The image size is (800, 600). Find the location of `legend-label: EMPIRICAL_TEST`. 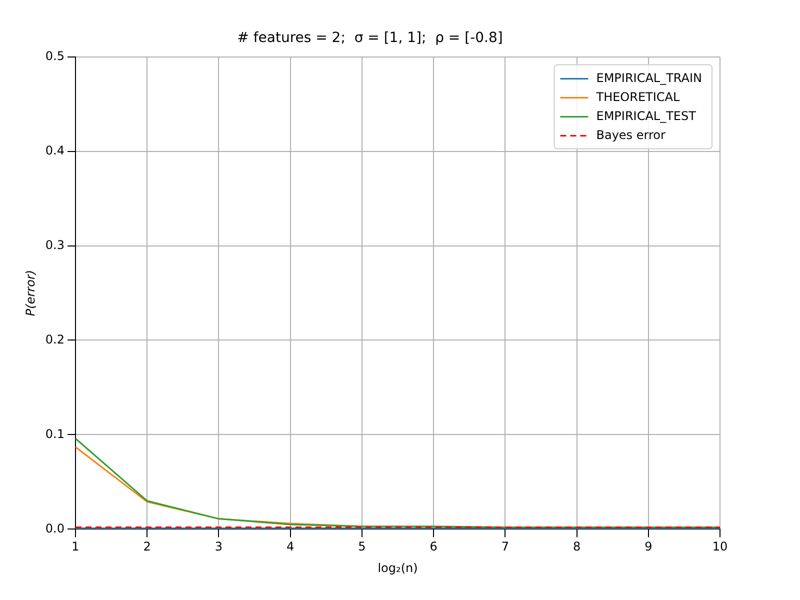

legend-label: EMPIRICAL_TEST is located at coordinates (646, 115).